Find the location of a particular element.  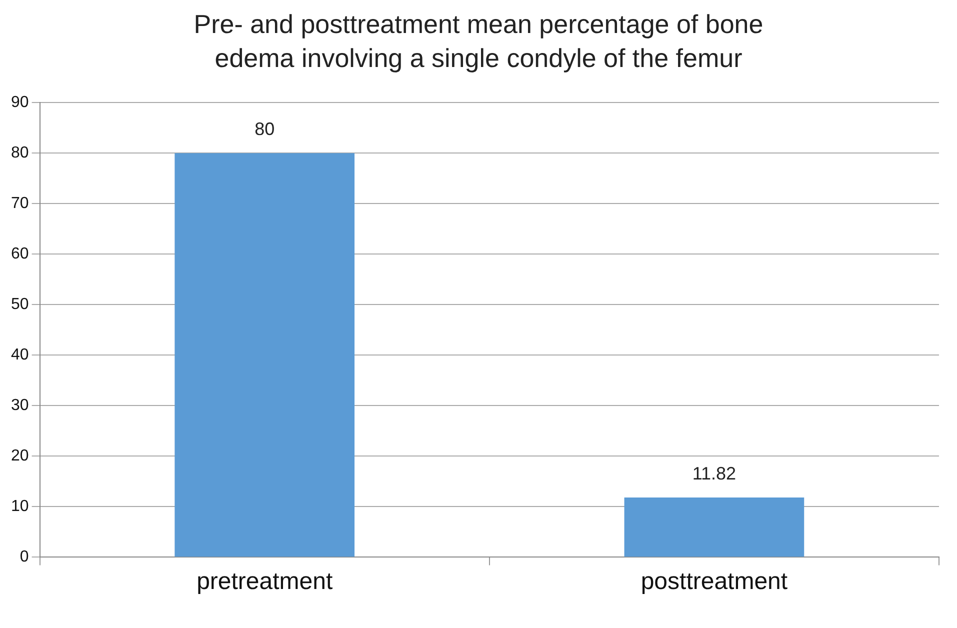

data-label: 11.82 is located at coordinates (714, 473).